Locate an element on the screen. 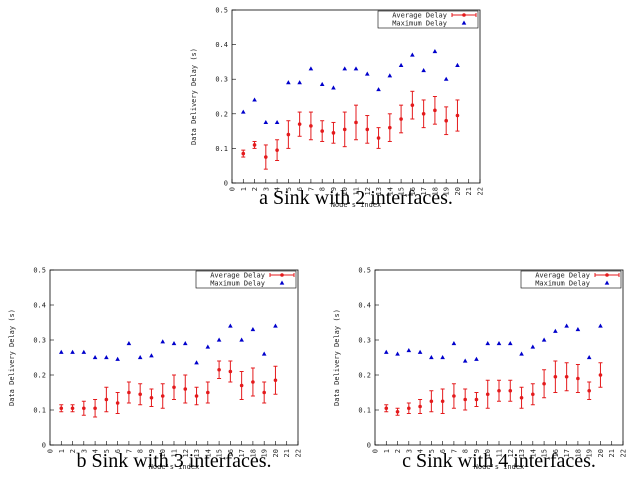 This screenshot has width=634, height=478. x-tick-label: 21 is located at coordinates (287, 453).